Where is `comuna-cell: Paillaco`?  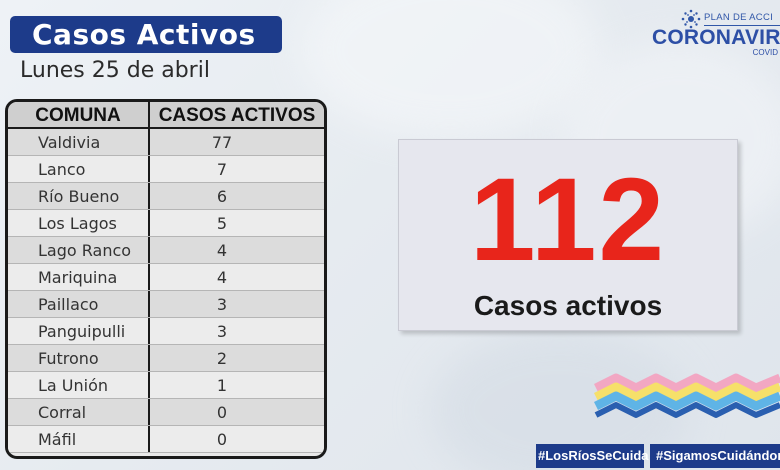 comuna-cell: Paillaco is located at coordinates (79, 304).